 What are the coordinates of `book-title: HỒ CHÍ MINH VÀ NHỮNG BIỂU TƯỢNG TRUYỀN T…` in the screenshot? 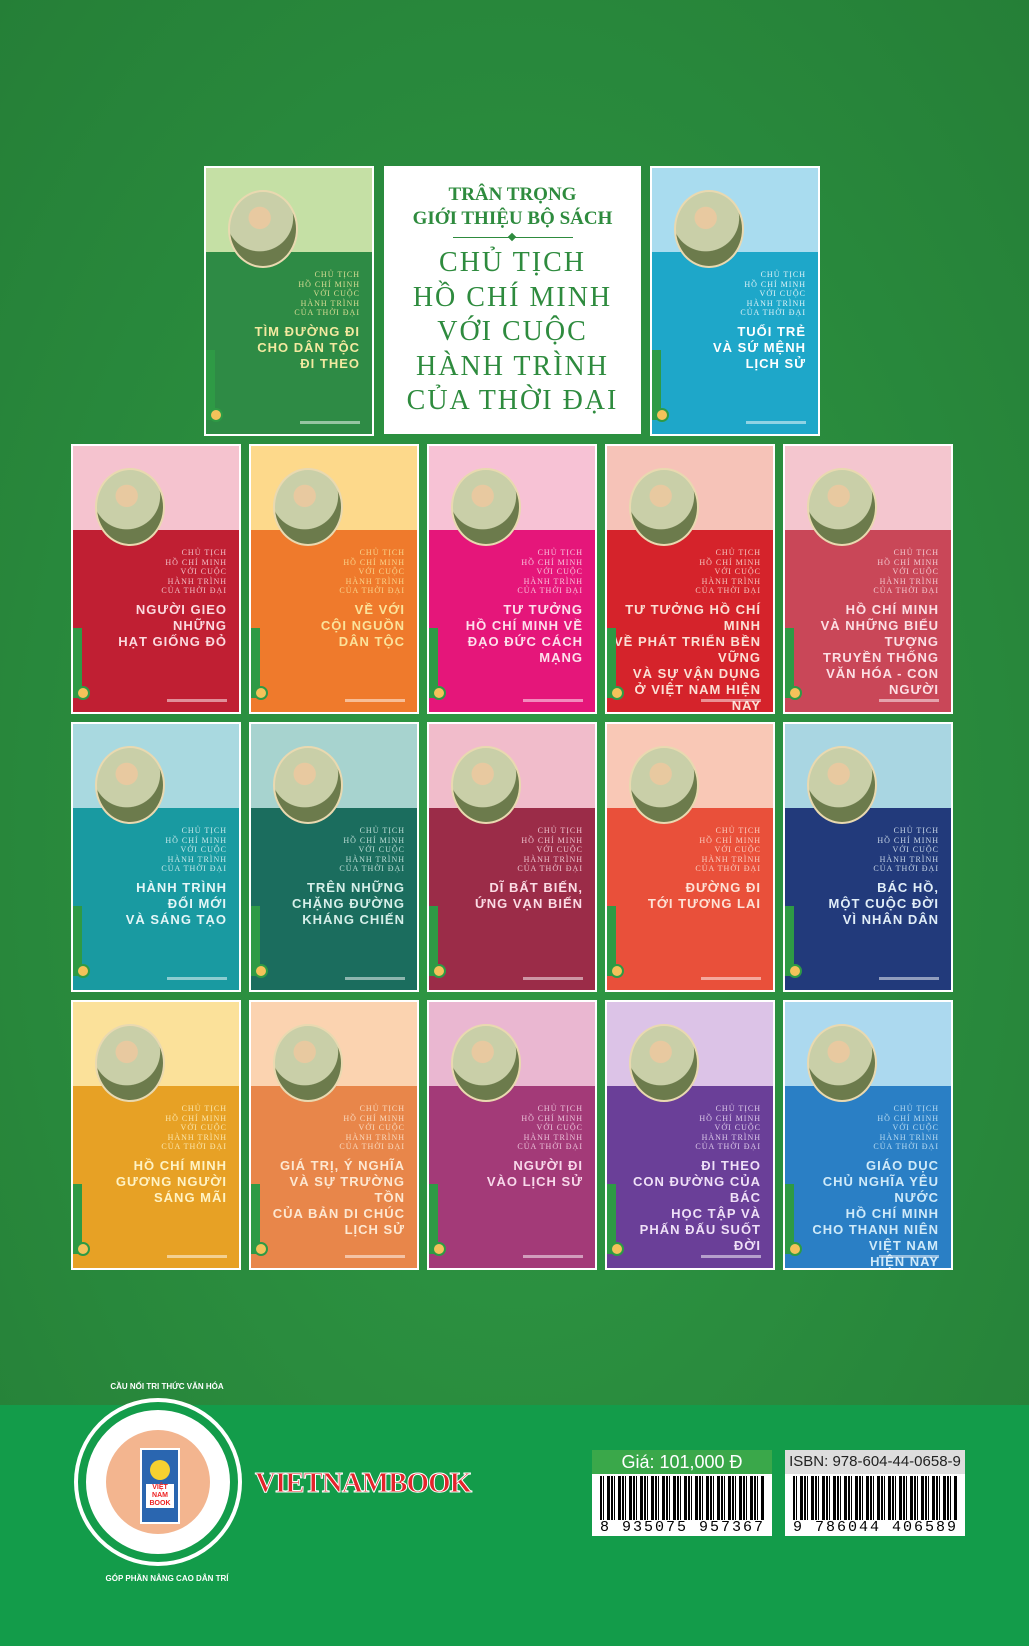 It's located at (879, 649).